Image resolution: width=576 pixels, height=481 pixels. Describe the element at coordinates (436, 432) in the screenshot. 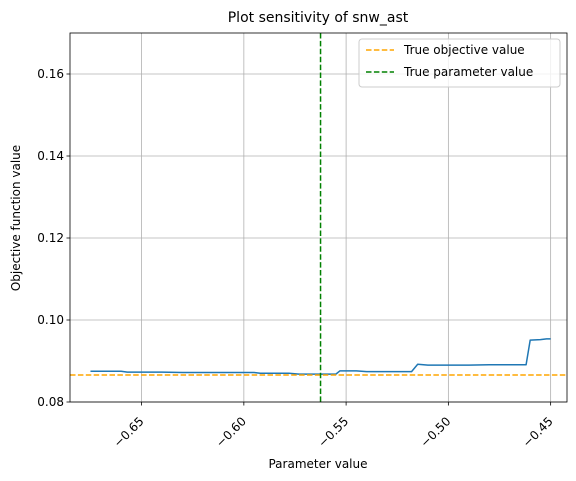

I see `x-tick-label: −0.50` at that location.